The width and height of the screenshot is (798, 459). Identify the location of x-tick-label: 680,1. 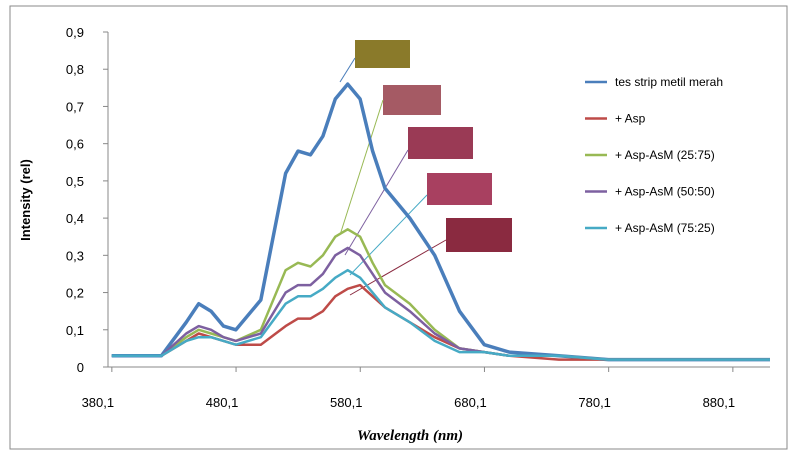
(470, 402).